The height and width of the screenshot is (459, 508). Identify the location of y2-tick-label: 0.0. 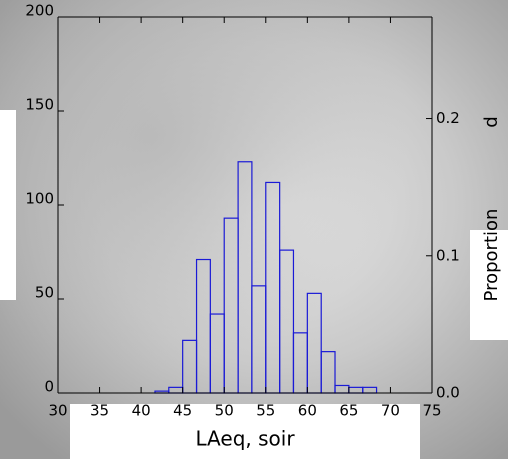
(448, 393).